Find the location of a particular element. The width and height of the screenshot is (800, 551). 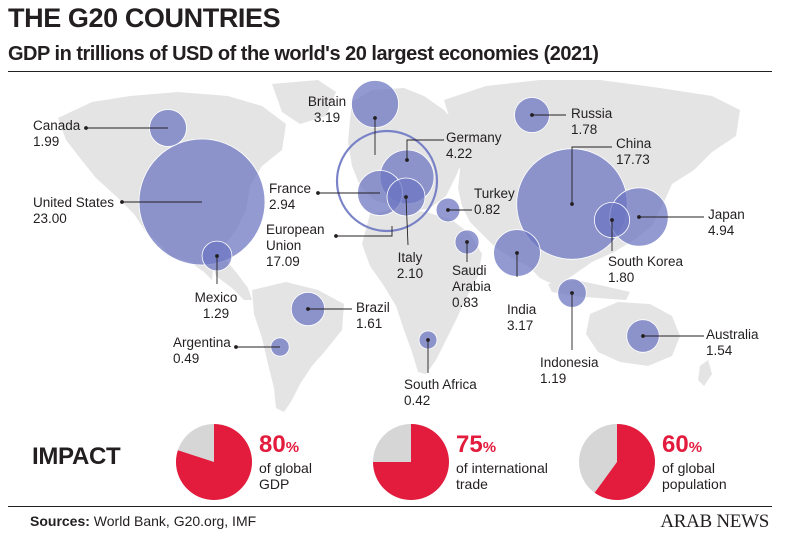

label-britain: Britain 3.19 is located at coordinates (327, 109).